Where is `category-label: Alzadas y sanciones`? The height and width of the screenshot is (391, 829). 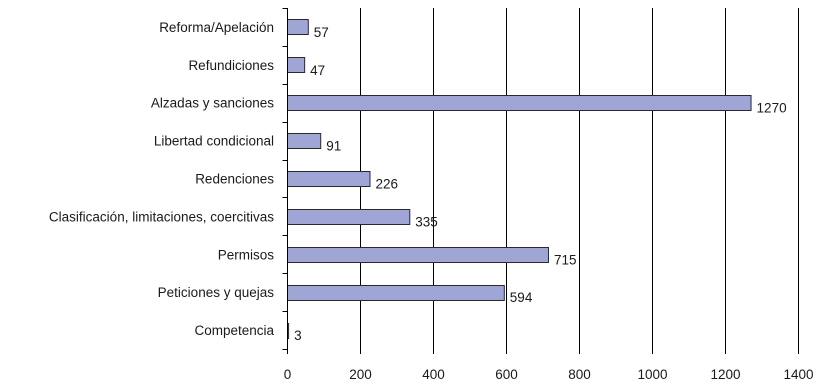 category-label: Alzadas y sanciones is located at coordinates (212, 103).